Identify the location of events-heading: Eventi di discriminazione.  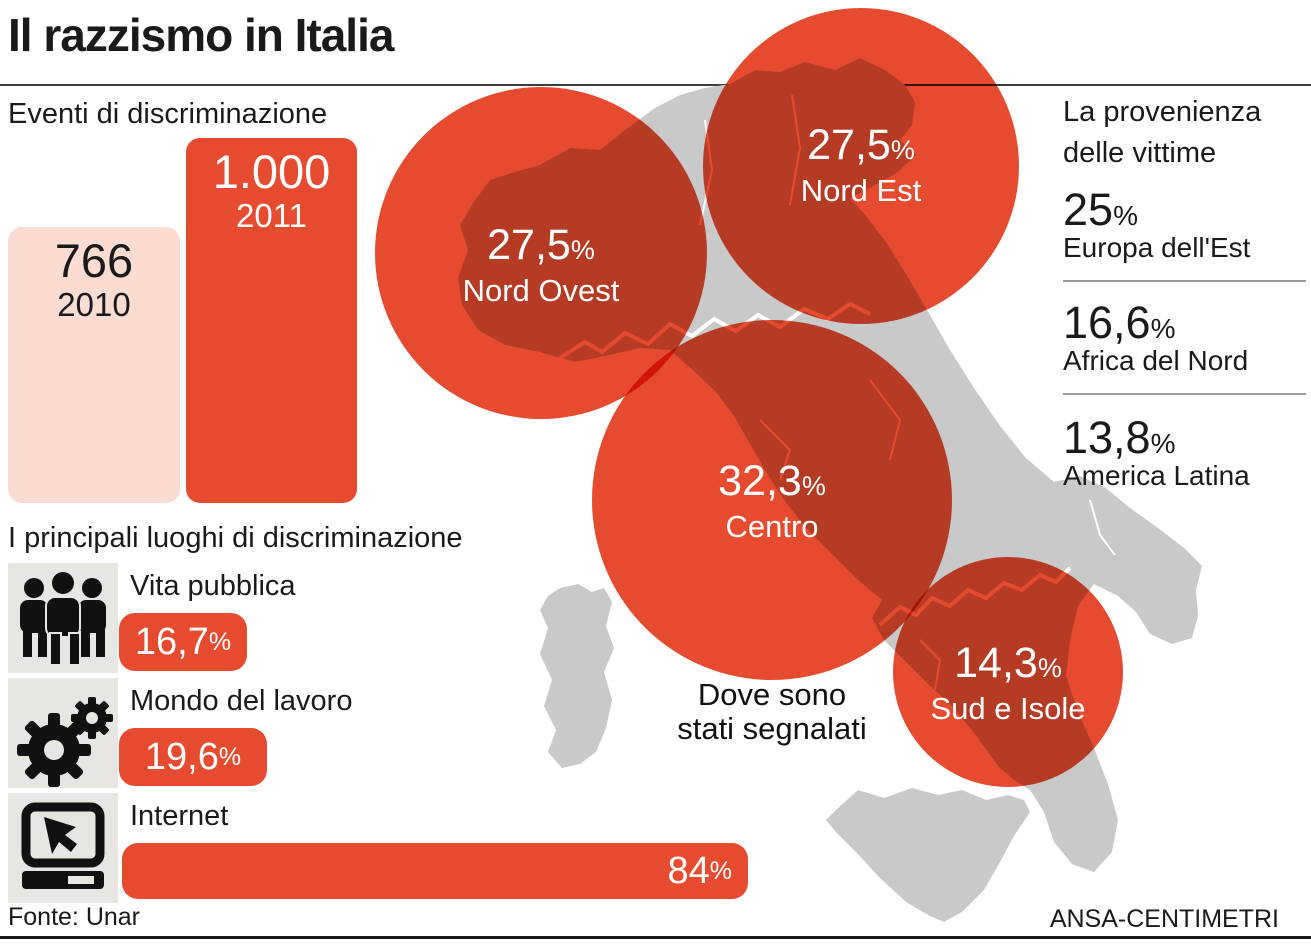
(168, 114).